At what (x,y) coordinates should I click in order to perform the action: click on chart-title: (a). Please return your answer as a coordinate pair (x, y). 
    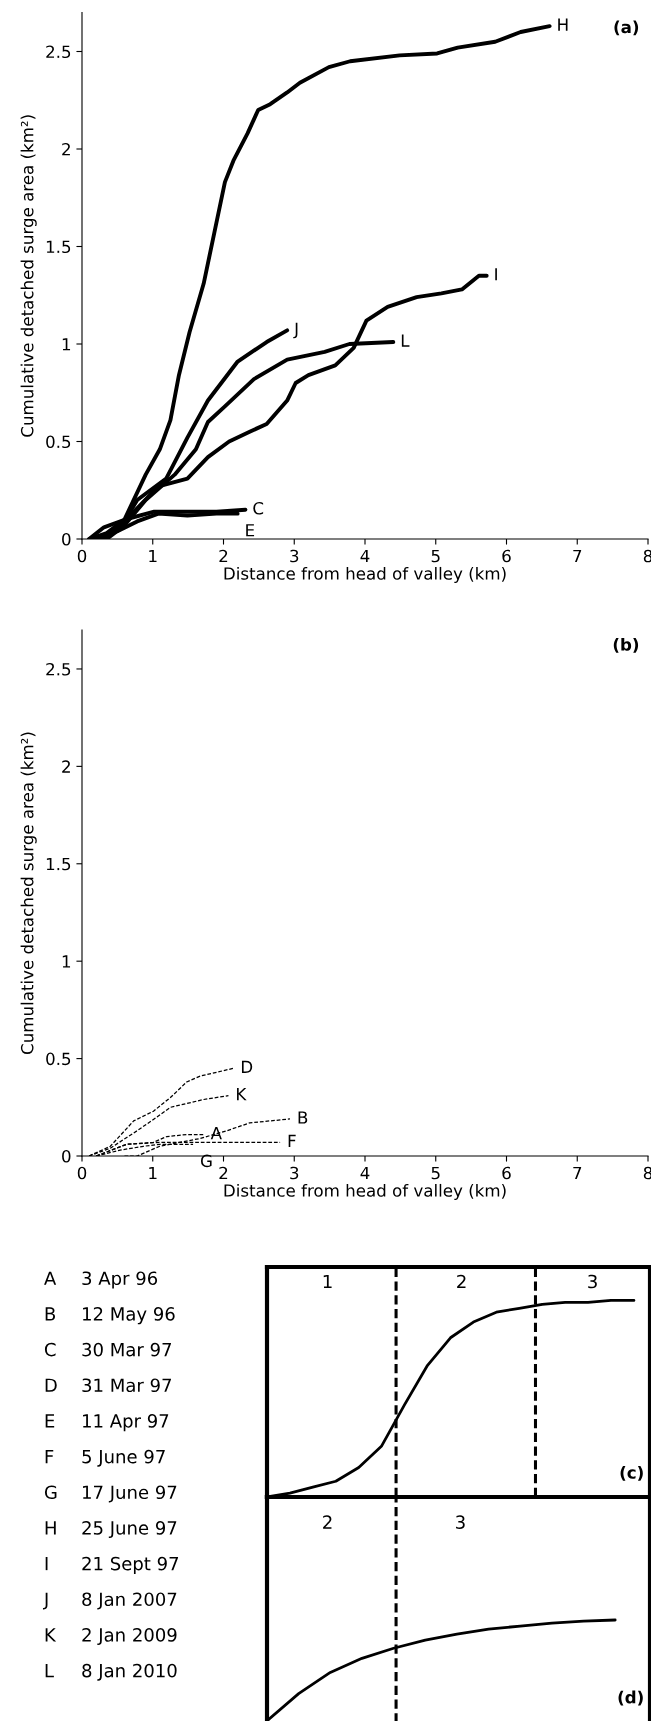
    Looking at the image, I should click on (626, 28).